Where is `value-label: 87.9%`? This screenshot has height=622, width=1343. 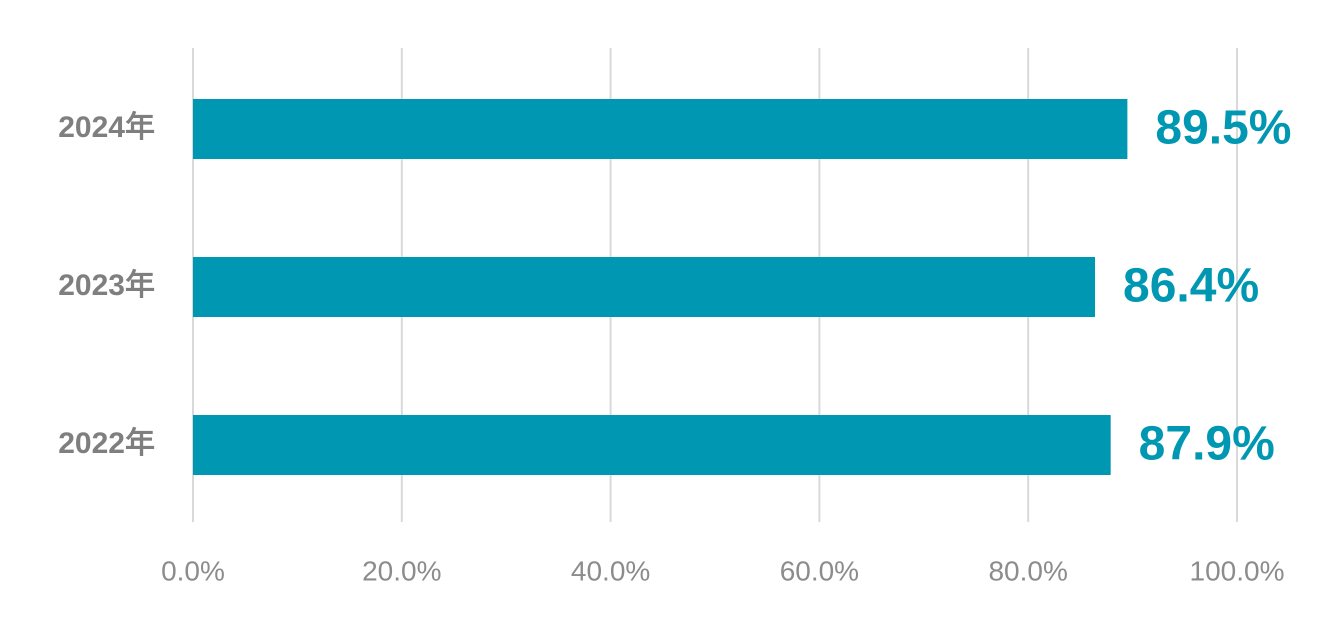 value-label: 87.9% is located at coordinates (1207, 444).